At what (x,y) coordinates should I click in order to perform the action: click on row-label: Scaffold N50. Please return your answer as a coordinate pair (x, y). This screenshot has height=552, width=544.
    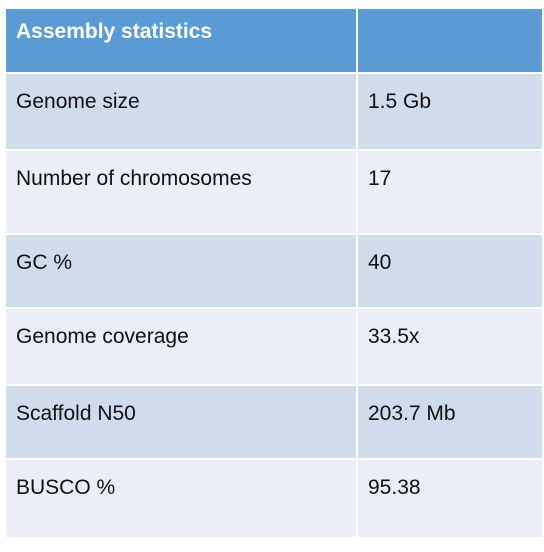
    Looking at the image, I should click on (181, 422).